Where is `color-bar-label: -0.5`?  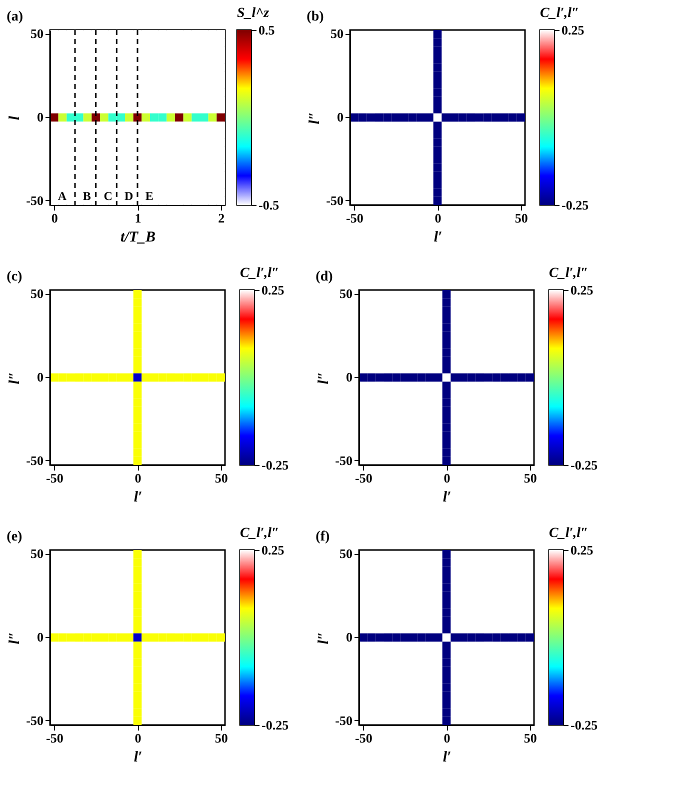 color-bar-label: -0.5 is located at coordinates (269, 205).